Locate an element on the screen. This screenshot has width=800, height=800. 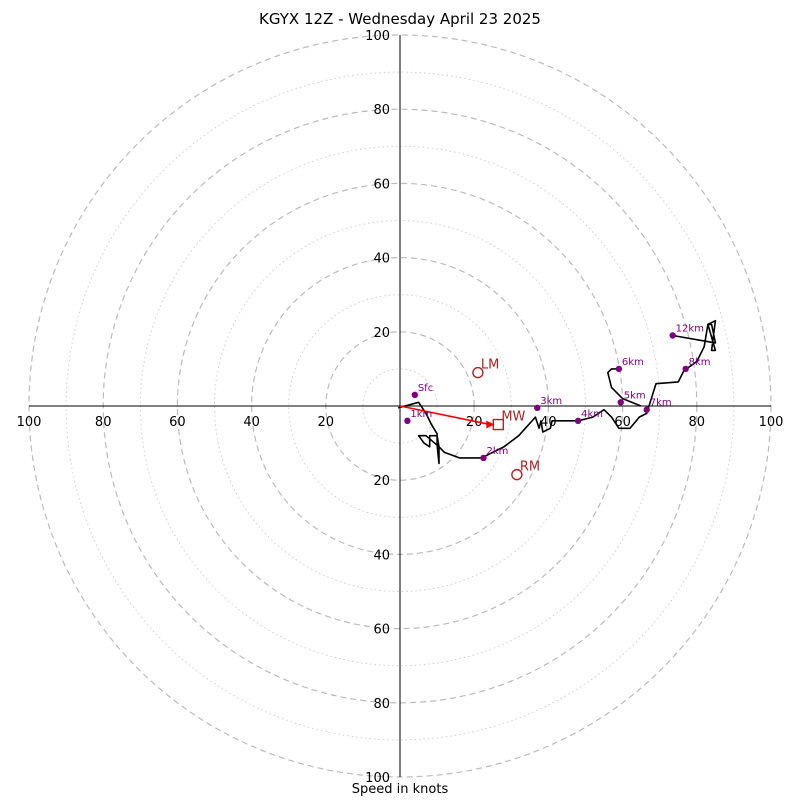
chart-title: KGYX 12Z - Wednesday April 23 2025 is located at coordinates (400, 19).